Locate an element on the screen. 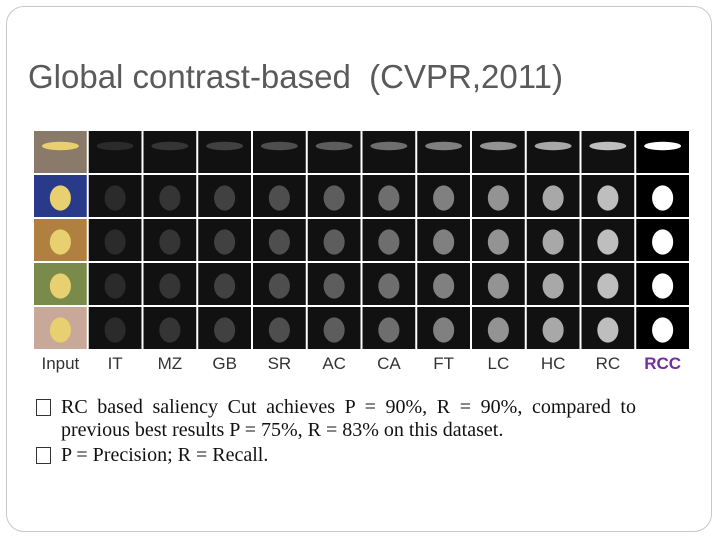 The image size is (720, 540). column-label: LC is located at coordinates (499, 363).